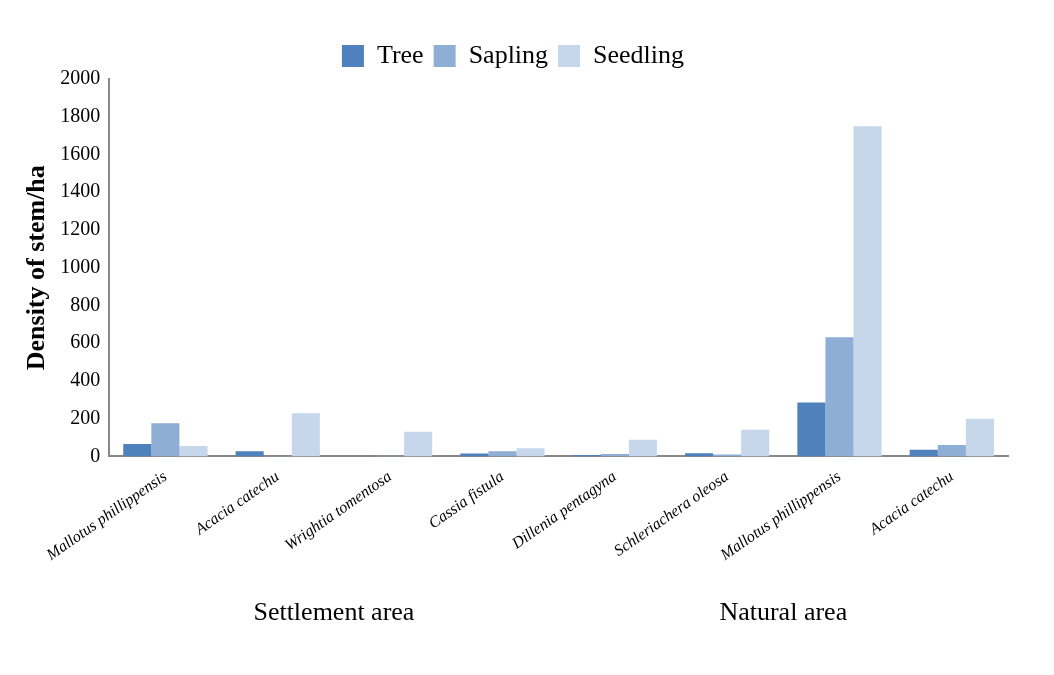 Image resolution: width=1054 pixels, height=675 pixels. Describe the element at coordinates (85, 303) in the screenshot. I see `y-tick-label: 800` at that location.